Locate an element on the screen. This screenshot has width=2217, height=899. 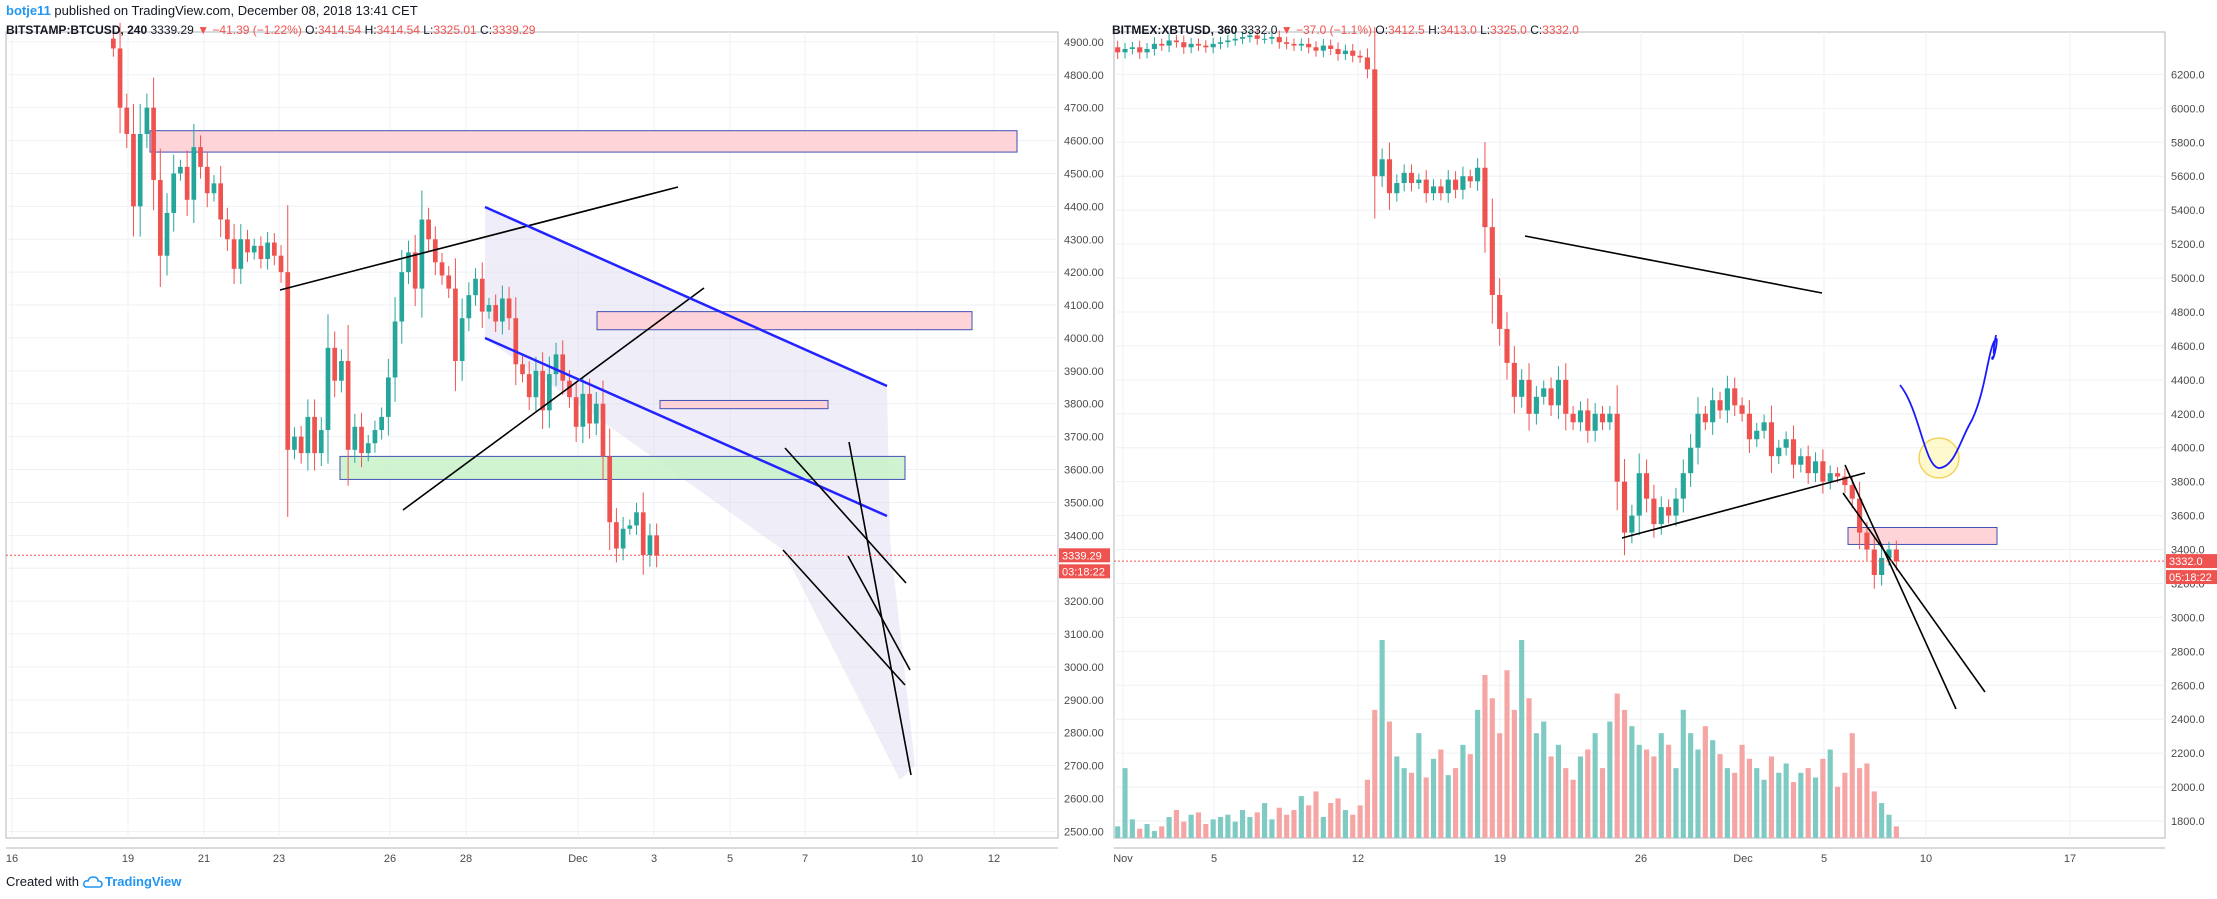
change-value: ▼ −37.0 (−1.1%) is located at coordinates (1326, 30).